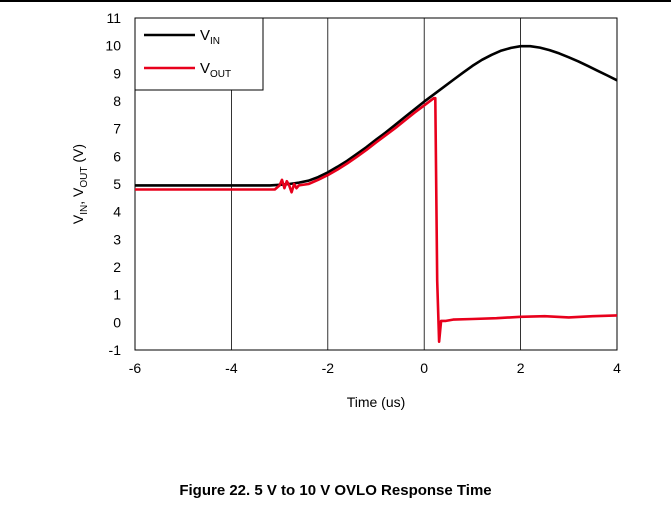 Image resolution: width=671 pixels, height=523 pixels. What do you see at coordinates (335, 1) in the screenshot?
I see `top-rule` at bounding box center [335, 1].